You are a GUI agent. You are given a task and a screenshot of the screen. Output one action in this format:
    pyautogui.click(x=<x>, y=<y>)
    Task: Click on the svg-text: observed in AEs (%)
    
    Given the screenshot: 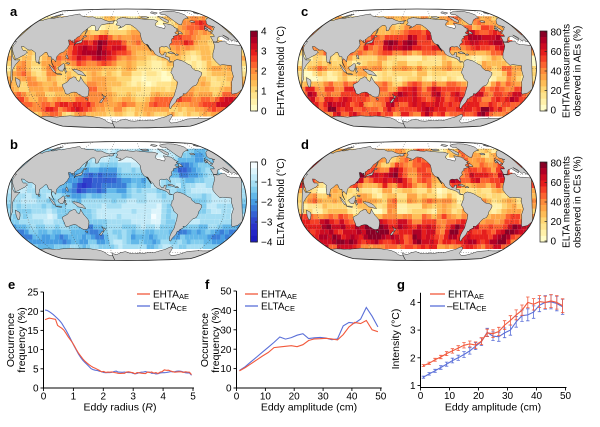 What is the action you would take?
    pyautogui.click(x=578, y=71)
    